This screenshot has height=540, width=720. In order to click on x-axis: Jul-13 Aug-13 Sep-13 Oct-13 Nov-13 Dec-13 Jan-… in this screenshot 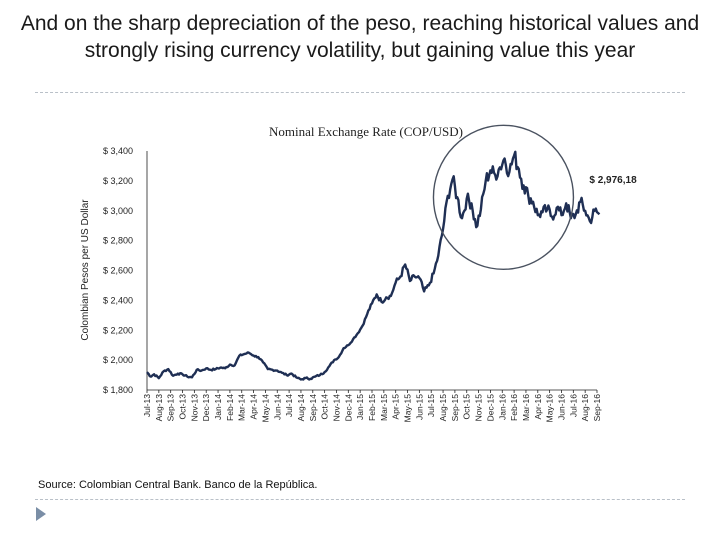, I will do `click(372, 406)`.